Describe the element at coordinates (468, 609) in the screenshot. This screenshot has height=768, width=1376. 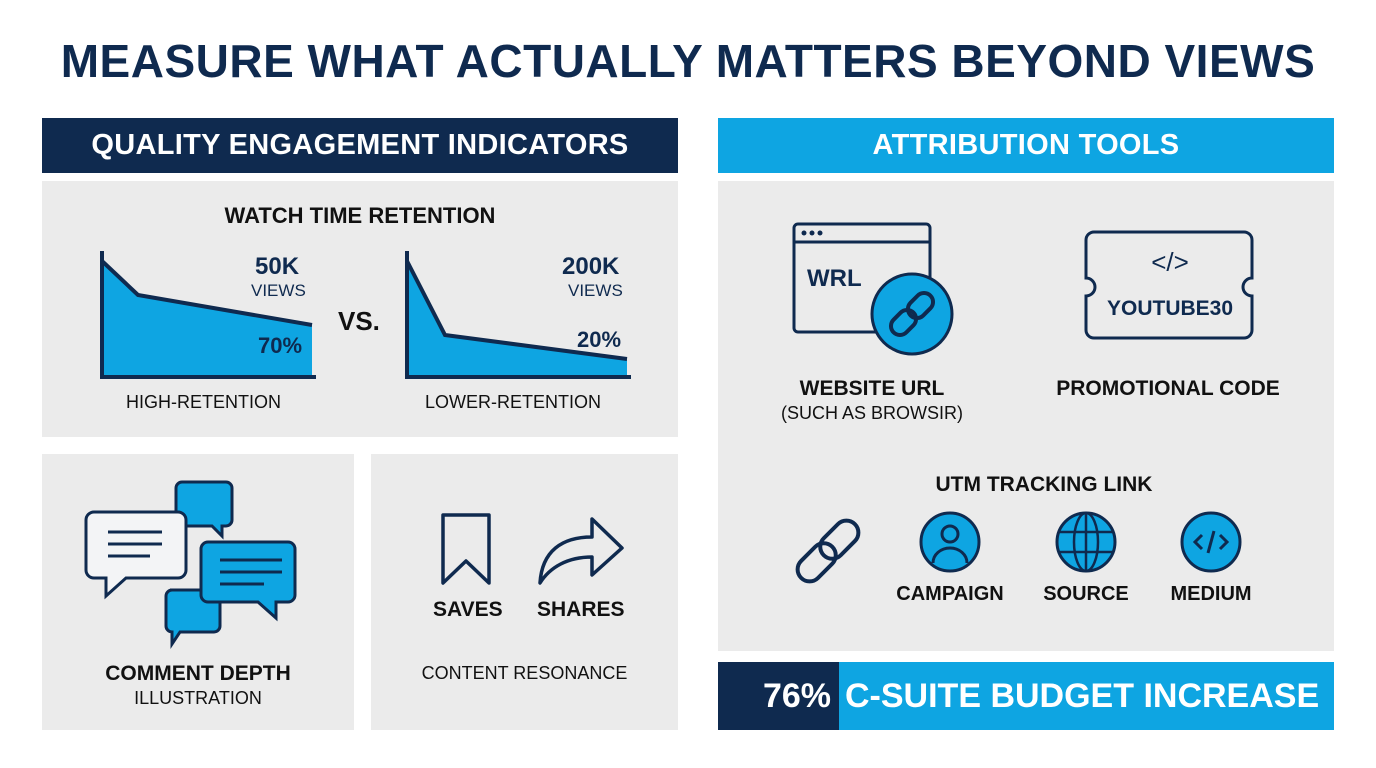
I see `saves-label: SAVES` at that location.